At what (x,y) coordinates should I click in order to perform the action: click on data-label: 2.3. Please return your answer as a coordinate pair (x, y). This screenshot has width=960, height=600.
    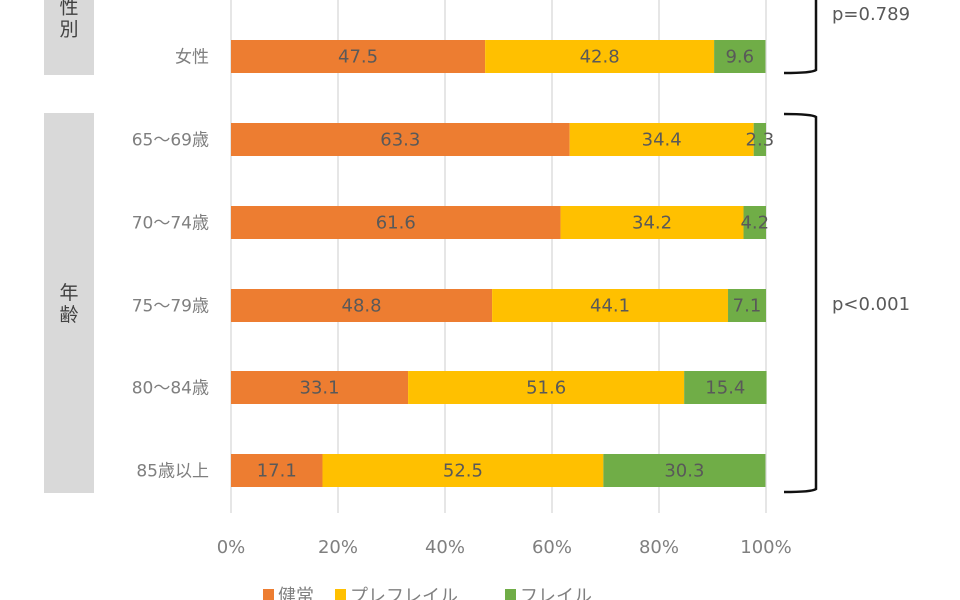
    Looking at the image, I should click on (760, 140).